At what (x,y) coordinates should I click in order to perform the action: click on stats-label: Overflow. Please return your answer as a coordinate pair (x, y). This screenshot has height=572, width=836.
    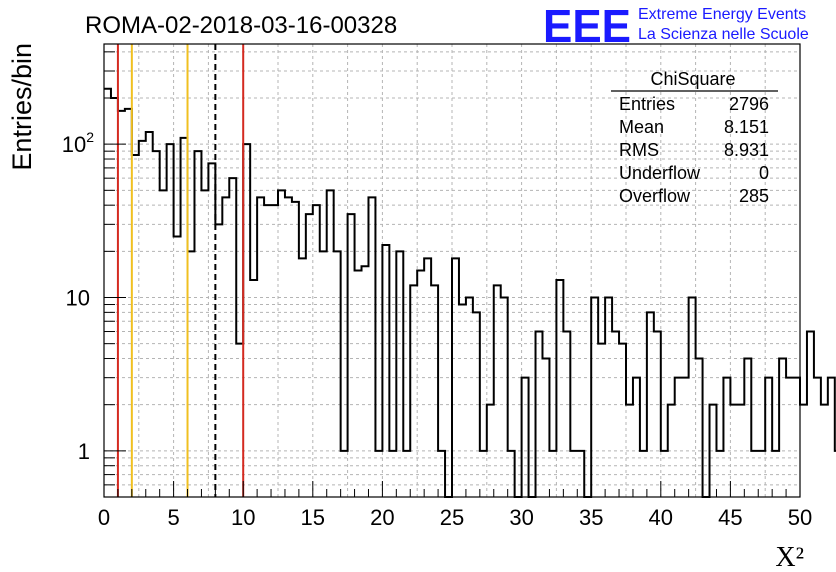
    Looking at the image, I should click on (655, 196).